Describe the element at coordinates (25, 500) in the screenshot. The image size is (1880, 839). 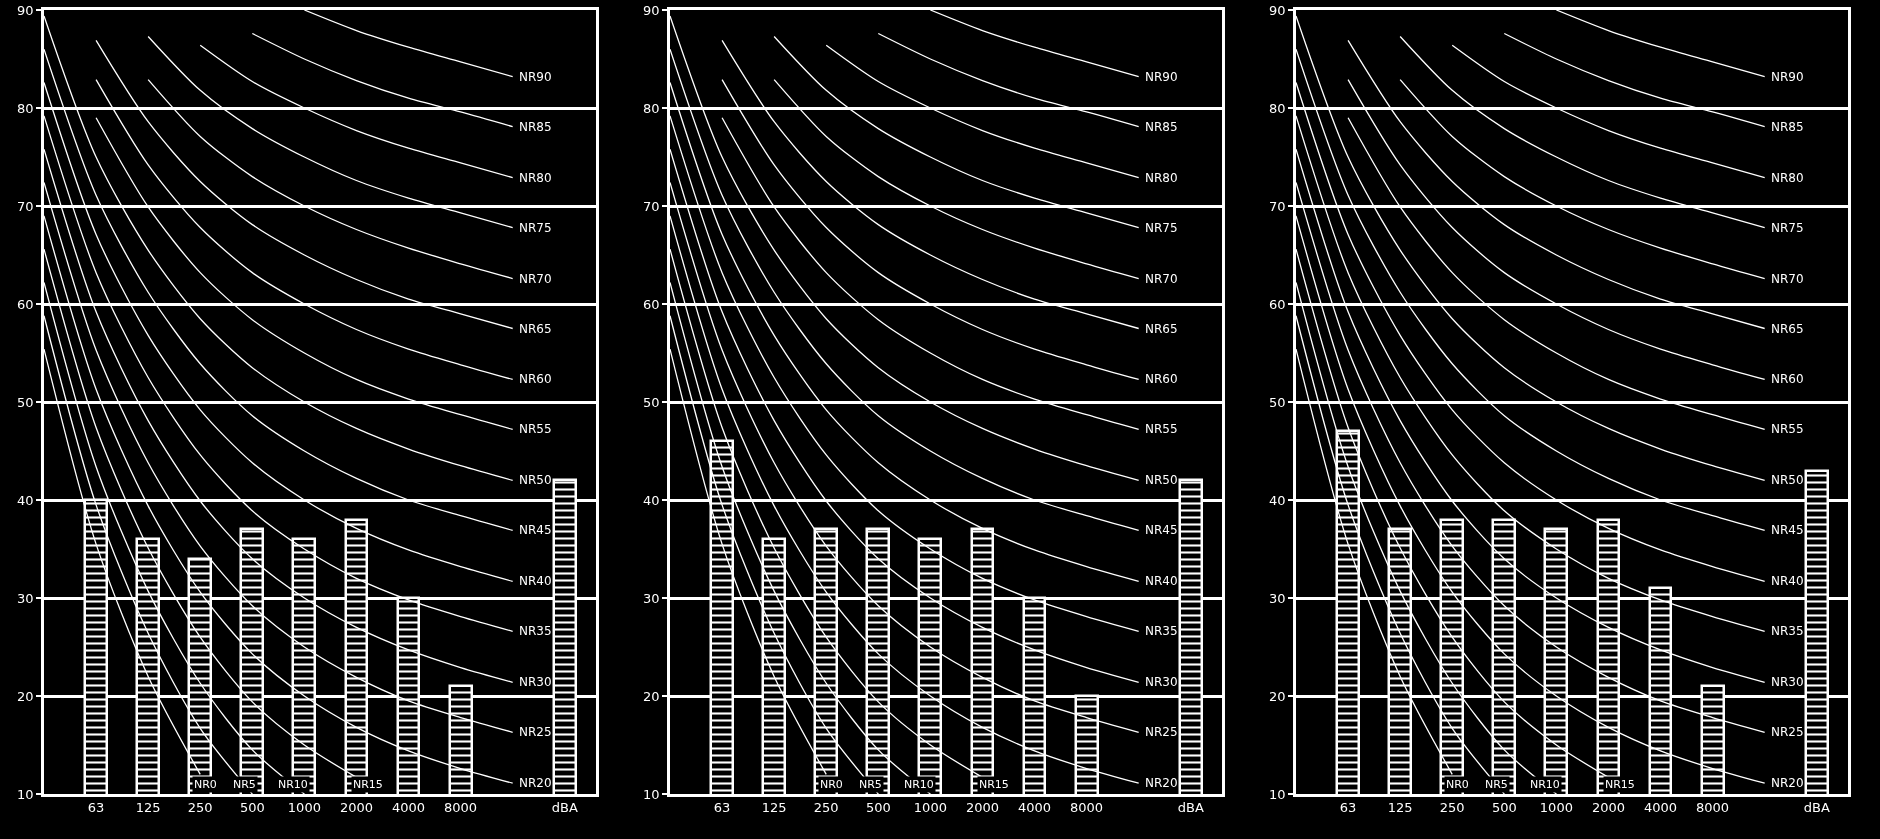
I see `y-tick-label: 40` at that location.